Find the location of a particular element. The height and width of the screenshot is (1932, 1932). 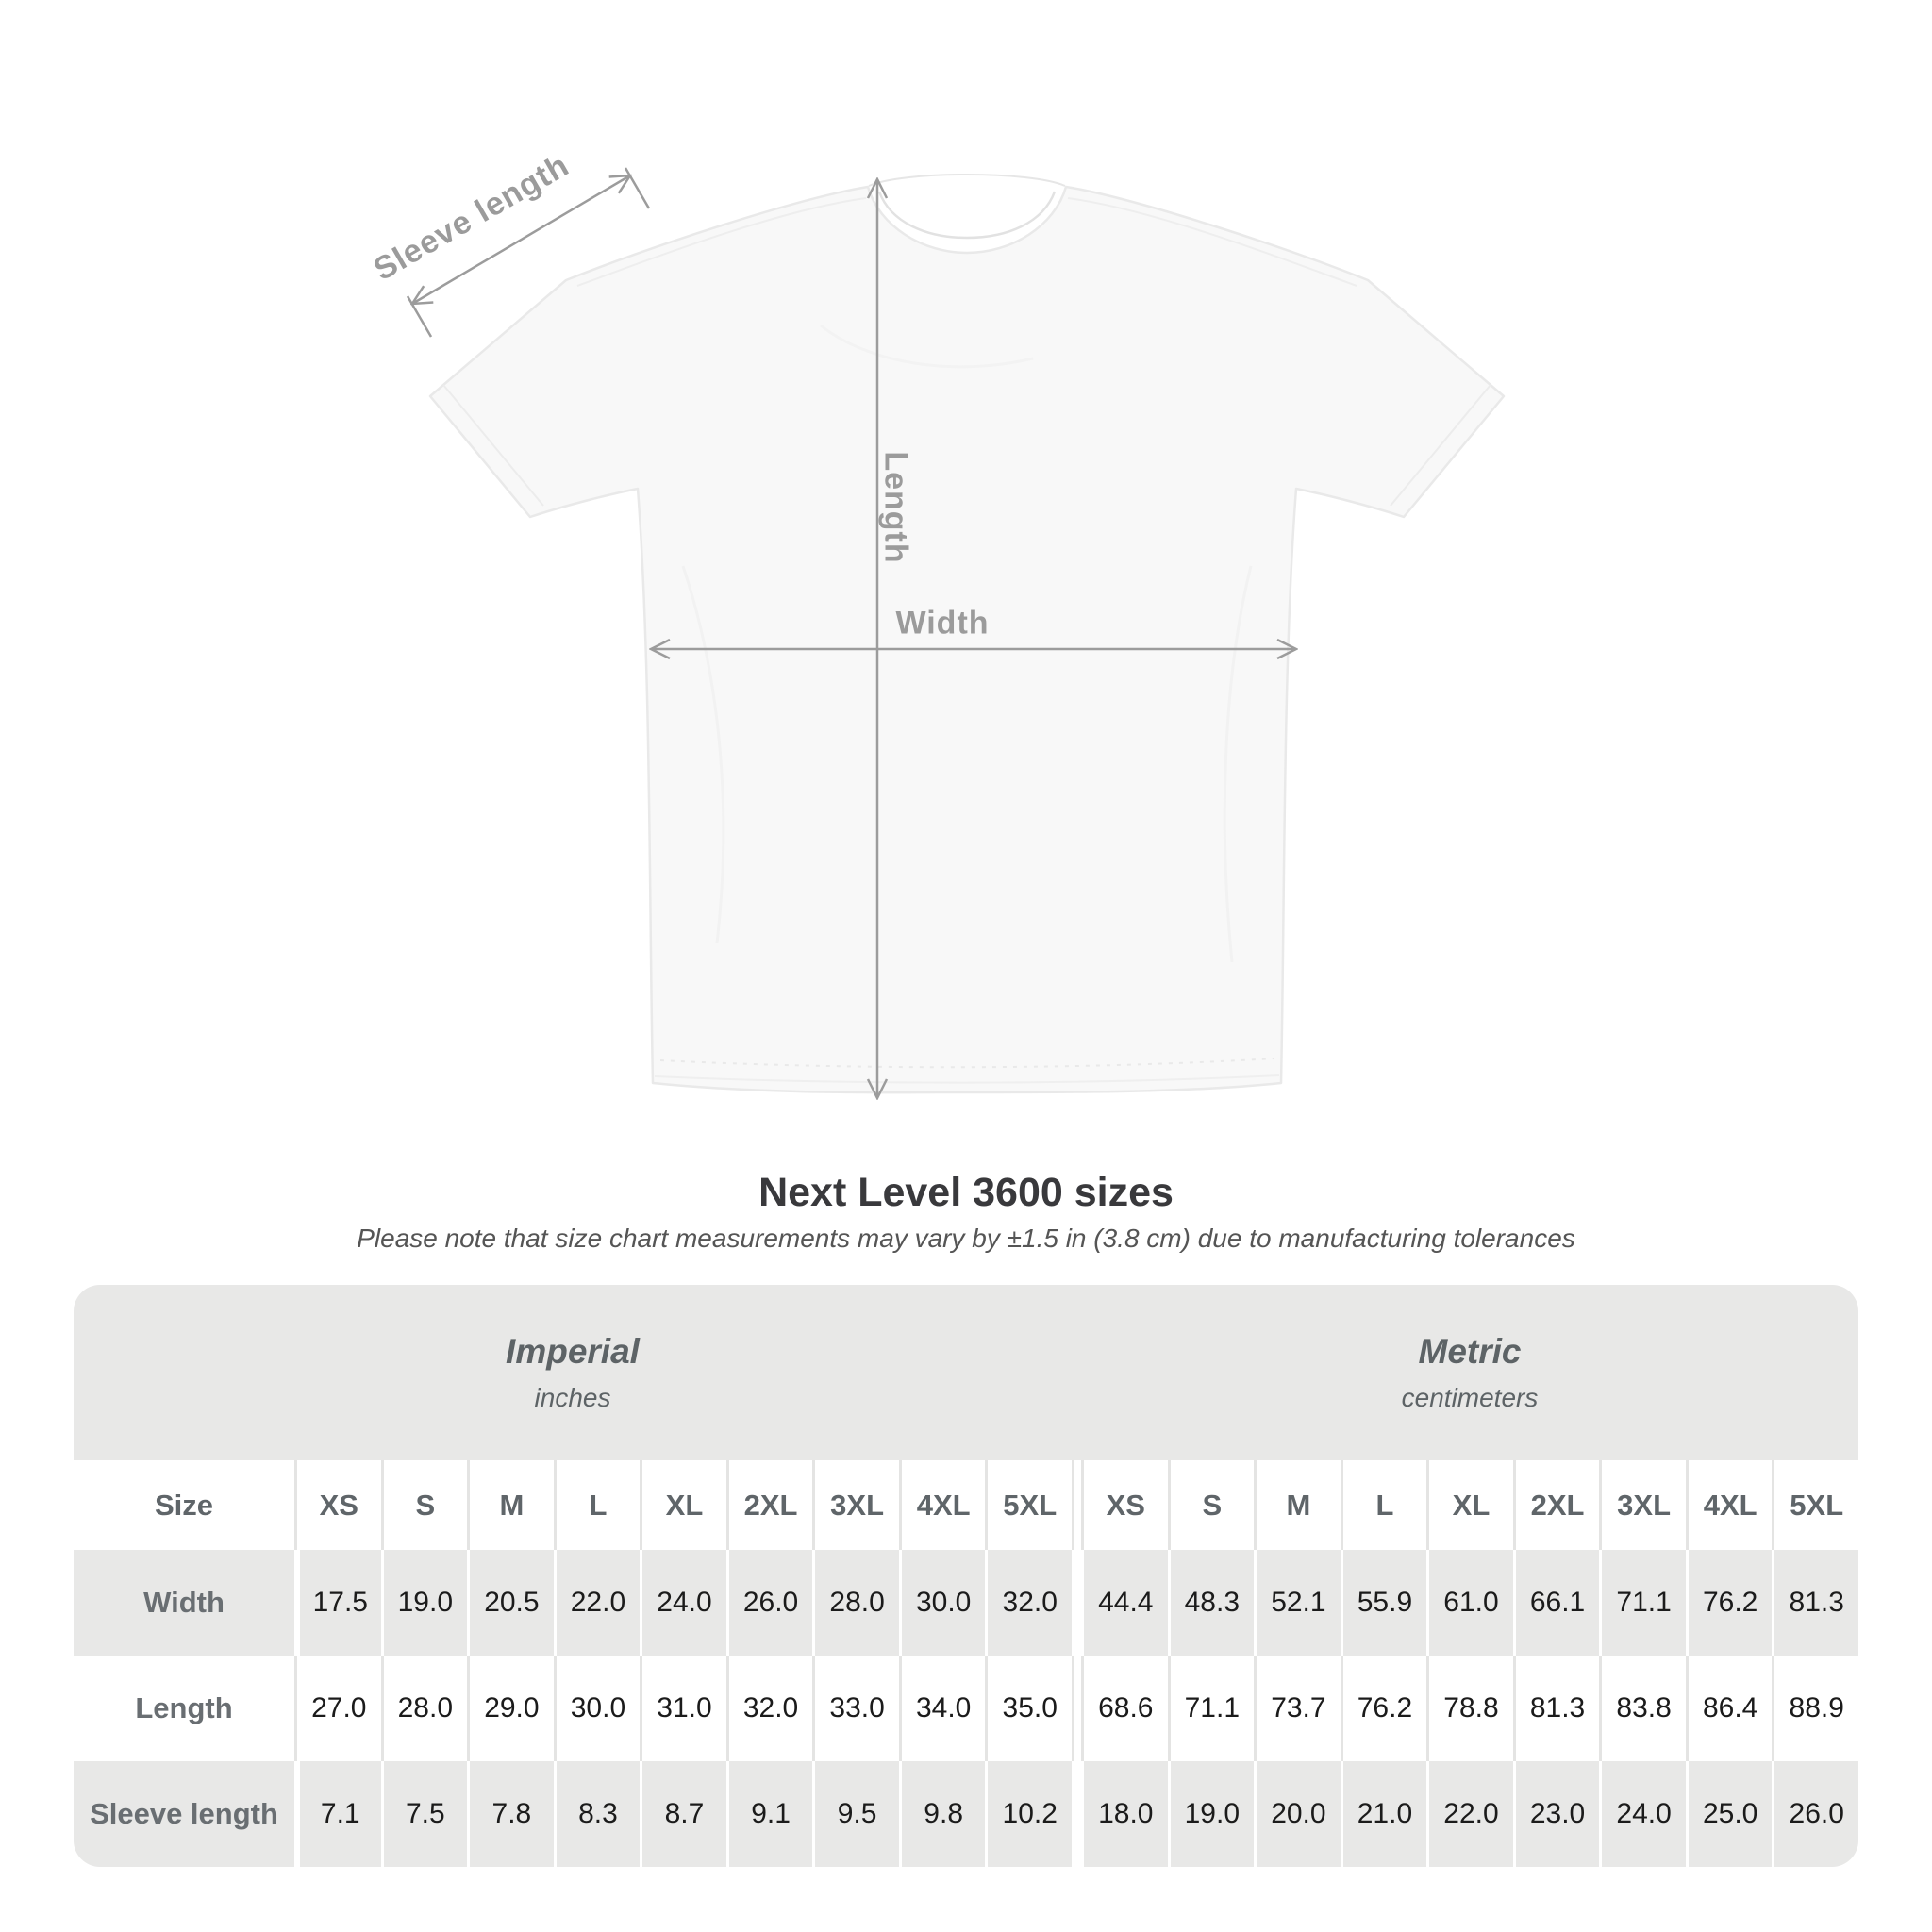

value-cell: 21.0 is located at coordinates (1383, 1814).